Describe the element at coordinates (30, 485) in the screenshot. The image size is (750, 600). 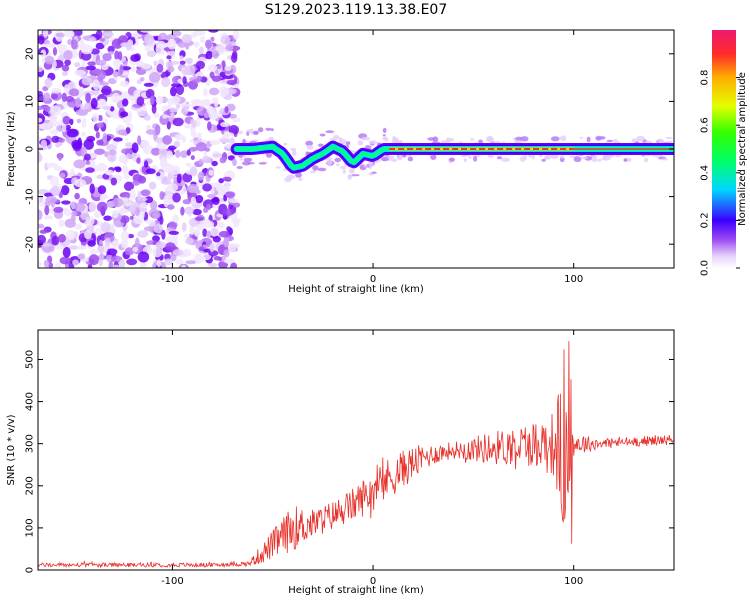
I see `y-tick-label: 200` at that location.